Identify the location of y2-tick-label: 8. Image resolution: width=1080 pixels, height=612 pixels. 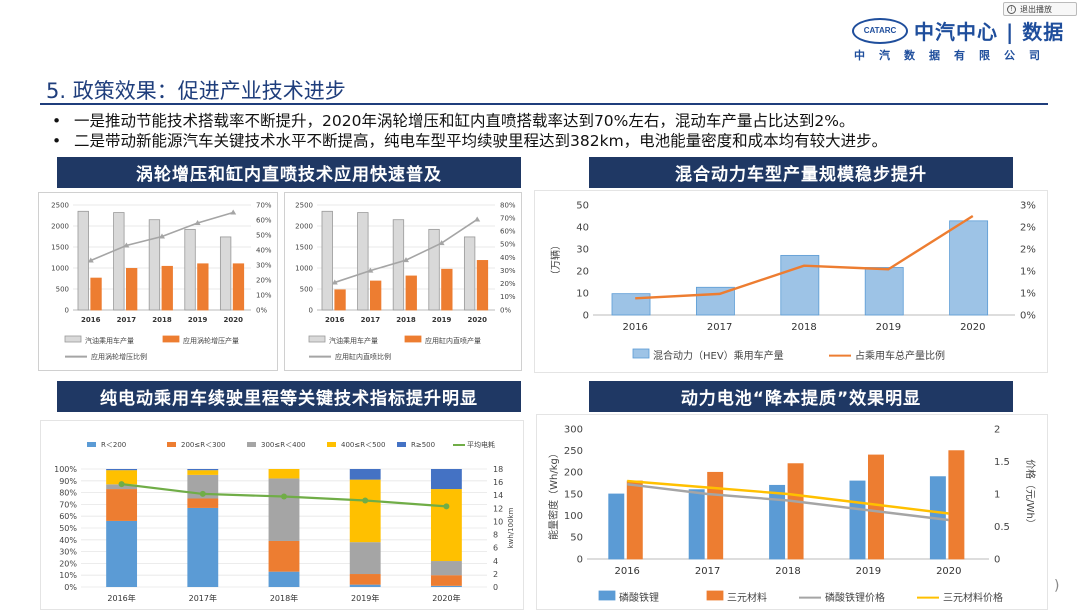
(495, 535).